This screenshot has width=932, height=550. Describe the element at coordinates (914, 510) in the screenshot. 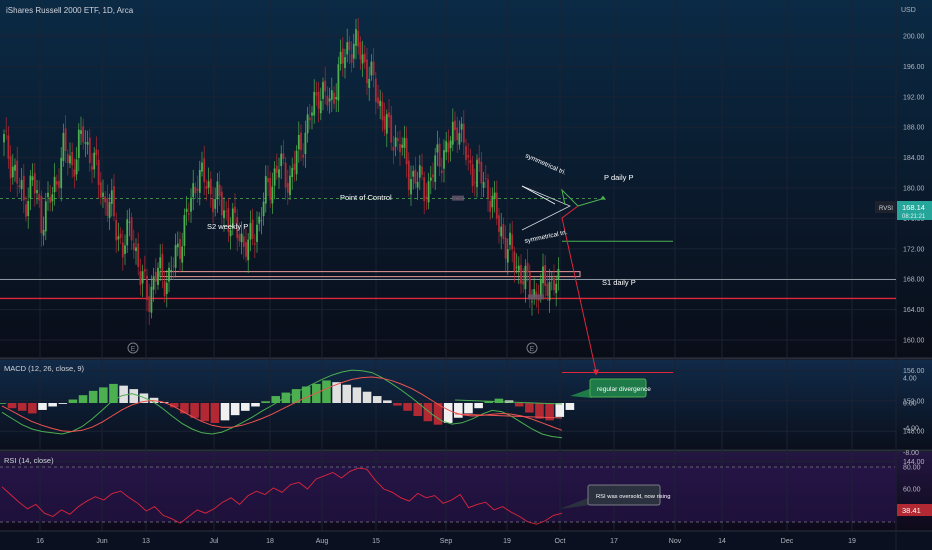

I see `rsi-value-tag: 38.41` at that location.